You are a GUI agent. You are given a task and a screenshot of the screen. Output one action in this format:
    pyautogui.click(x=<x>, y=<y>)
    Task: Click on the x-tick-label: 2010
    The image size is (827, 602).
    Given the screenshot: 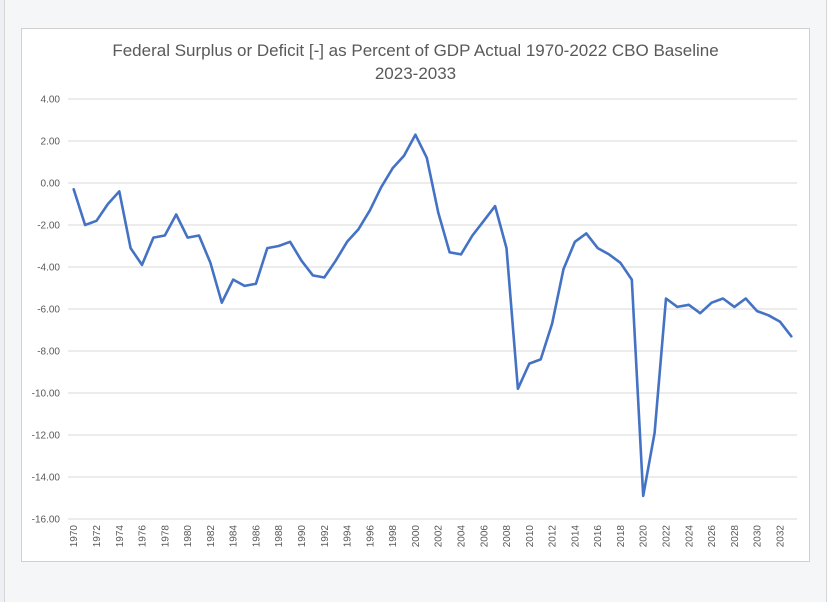 What is the action you would take?
    pyautogui.click(x=530, y=536)
    